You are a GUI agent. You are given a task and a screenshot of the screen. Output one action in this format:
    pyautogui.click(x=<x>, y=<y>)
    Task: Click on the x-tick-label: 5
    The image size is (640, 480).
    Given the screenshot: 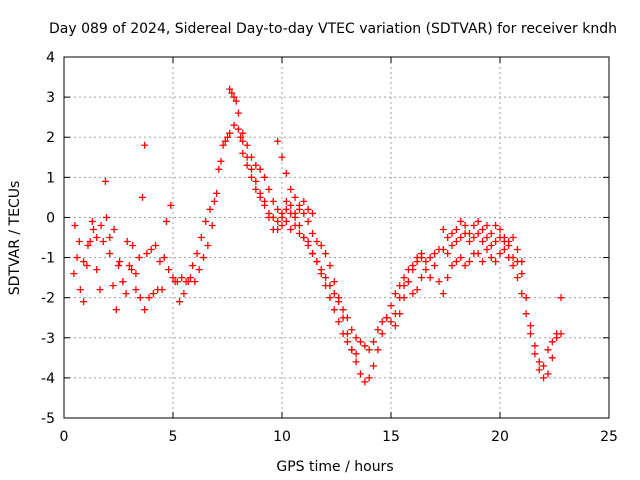 What is the action you would take?
    pyautogui.click(x=173, y=437)
    